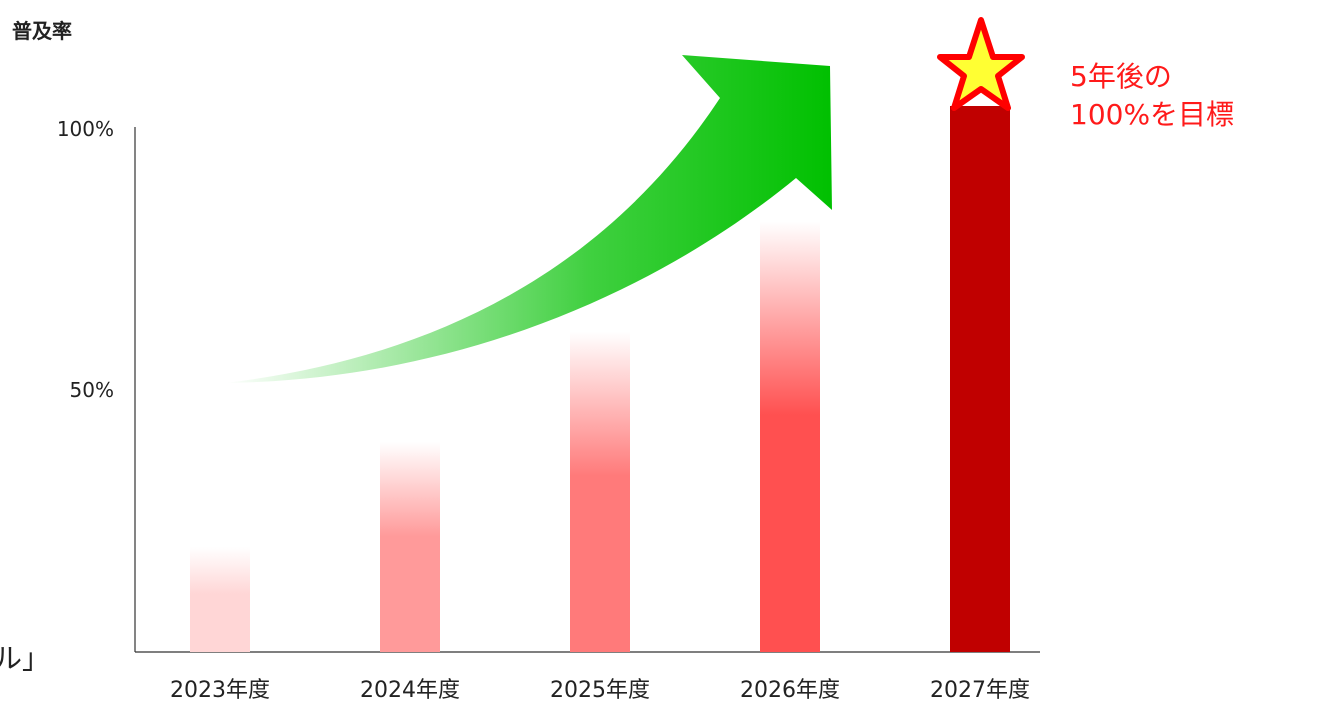 The image size is (1319, 707). I want to click on x-tick-labels: 2023年度 2024年度 2025年度 2026年度 2027年度, so click(600, 690).